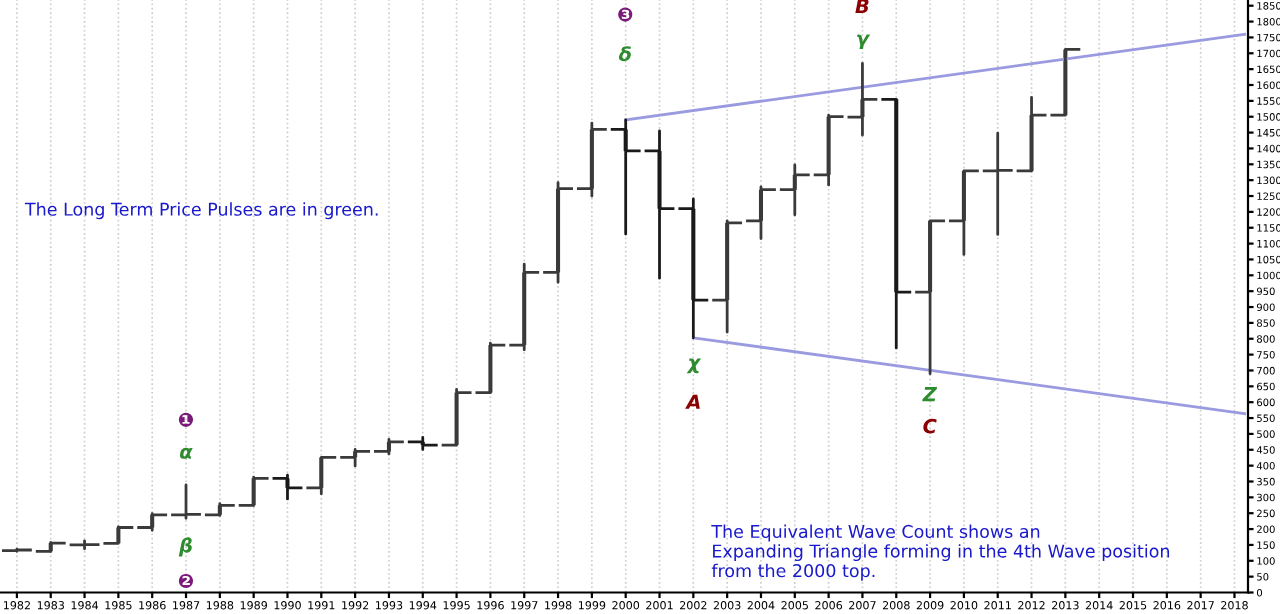 The height and width of the screenshot is (614, 1280). I want to click on annotation: The Long Term Price Pulses are in green., so click(201, 211).